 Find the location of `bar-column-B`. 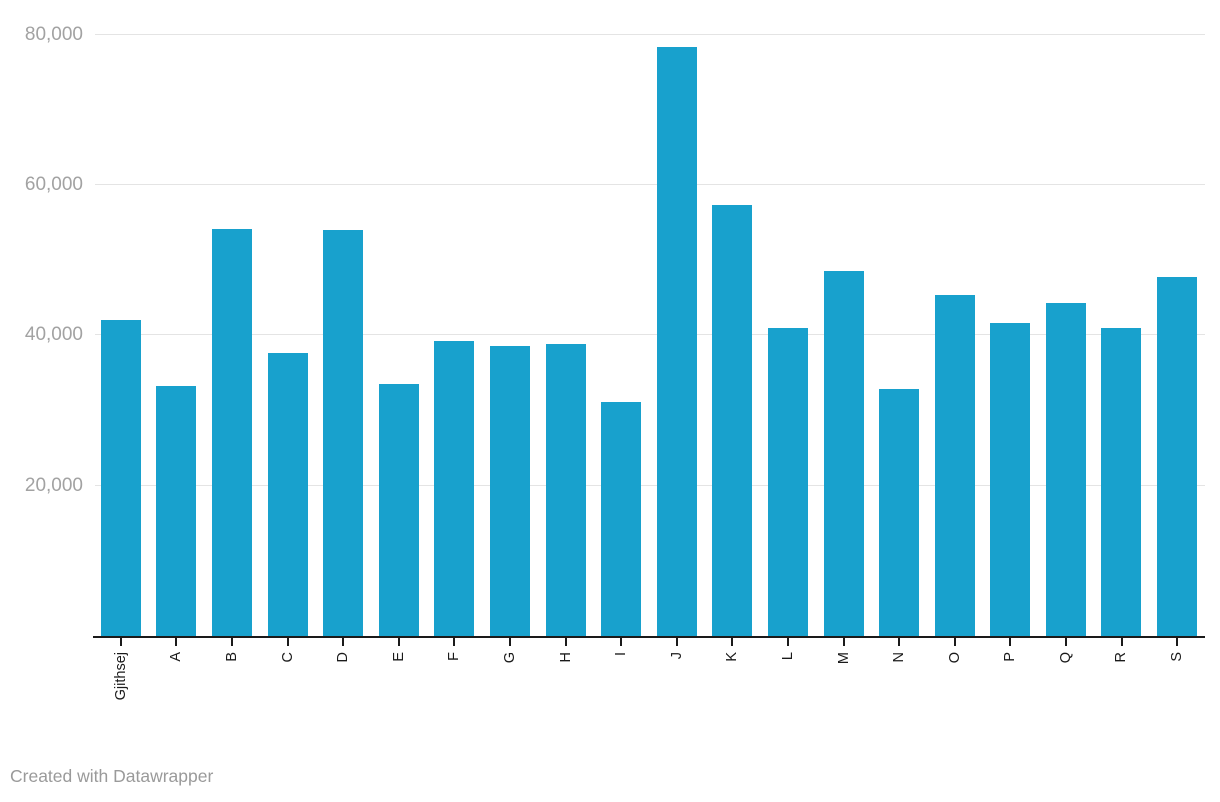

bar-column-B is located at coordinates (232, 318).